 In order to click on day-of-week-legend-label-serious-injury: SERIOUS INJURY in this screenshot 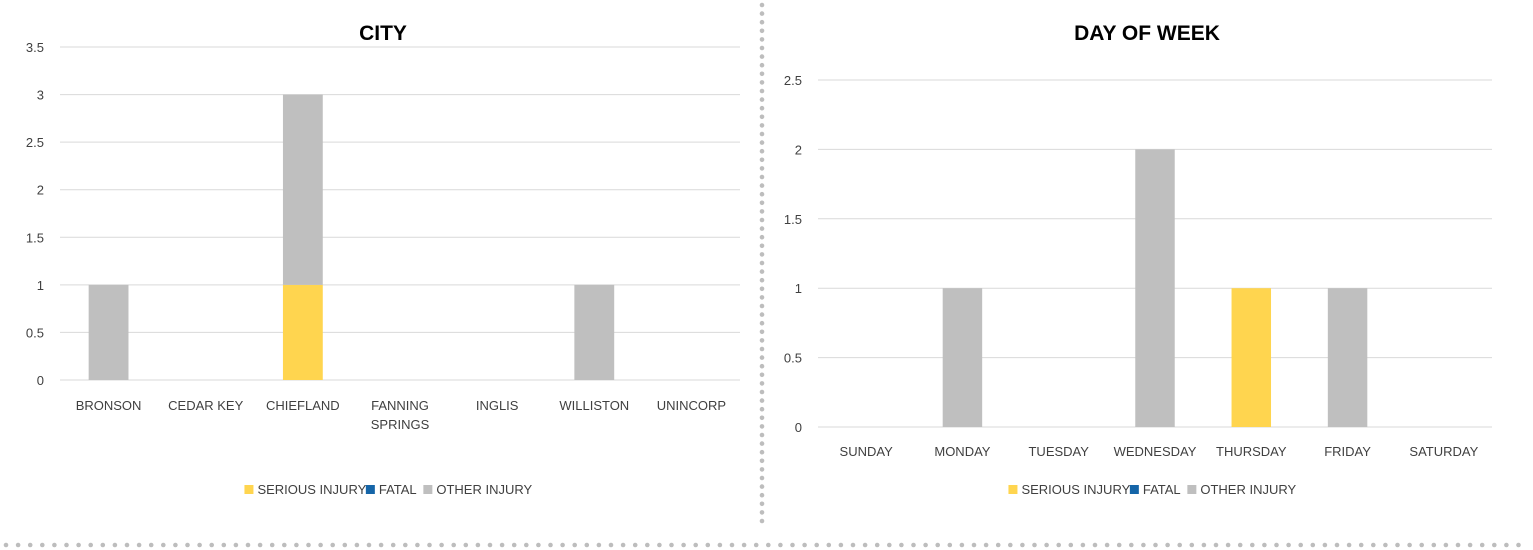, I will do `click(1075, 489)`.